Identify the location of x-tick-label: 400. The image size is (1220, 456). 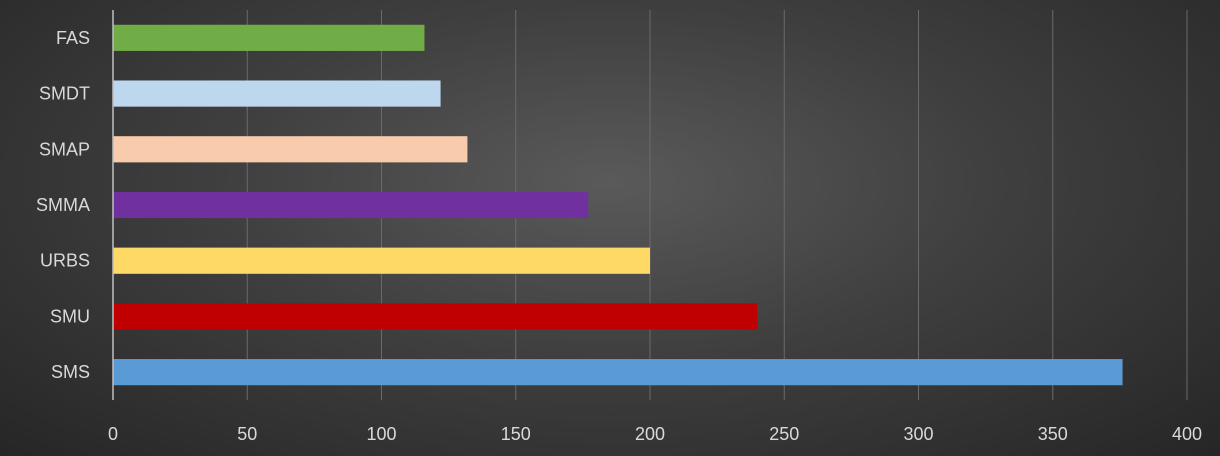
(1187, 434).